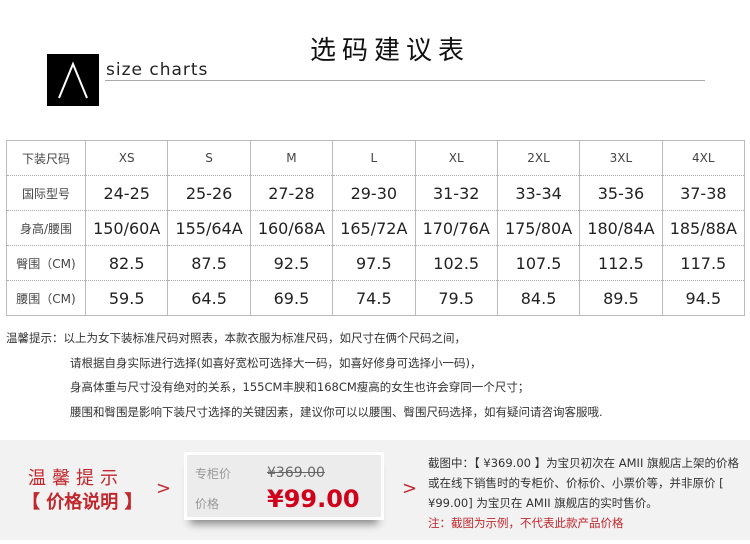 This screenshot has height=544, width=750. I want to click on tip-subtitle: 【 价格说明 】, so click(82, 502).